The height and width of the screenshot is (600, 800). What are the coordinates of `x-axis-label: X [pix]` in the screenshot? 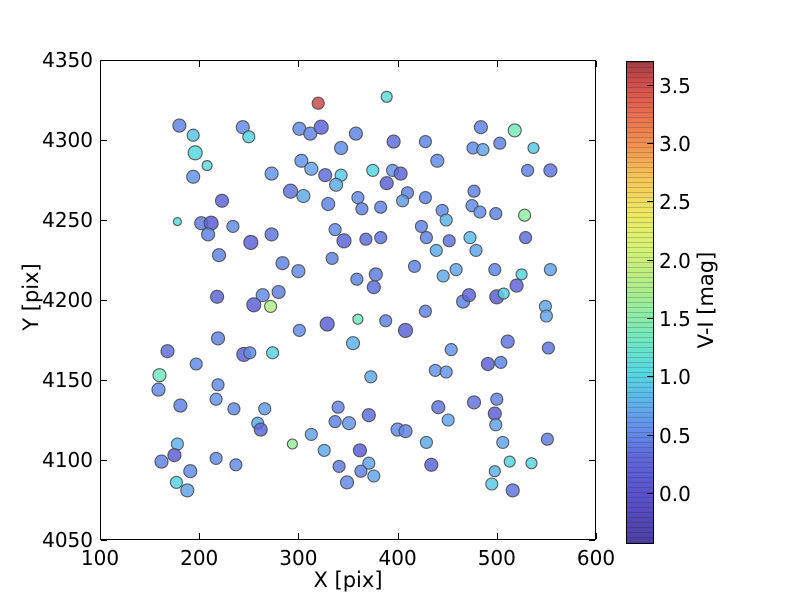 It's located at (348, 580).